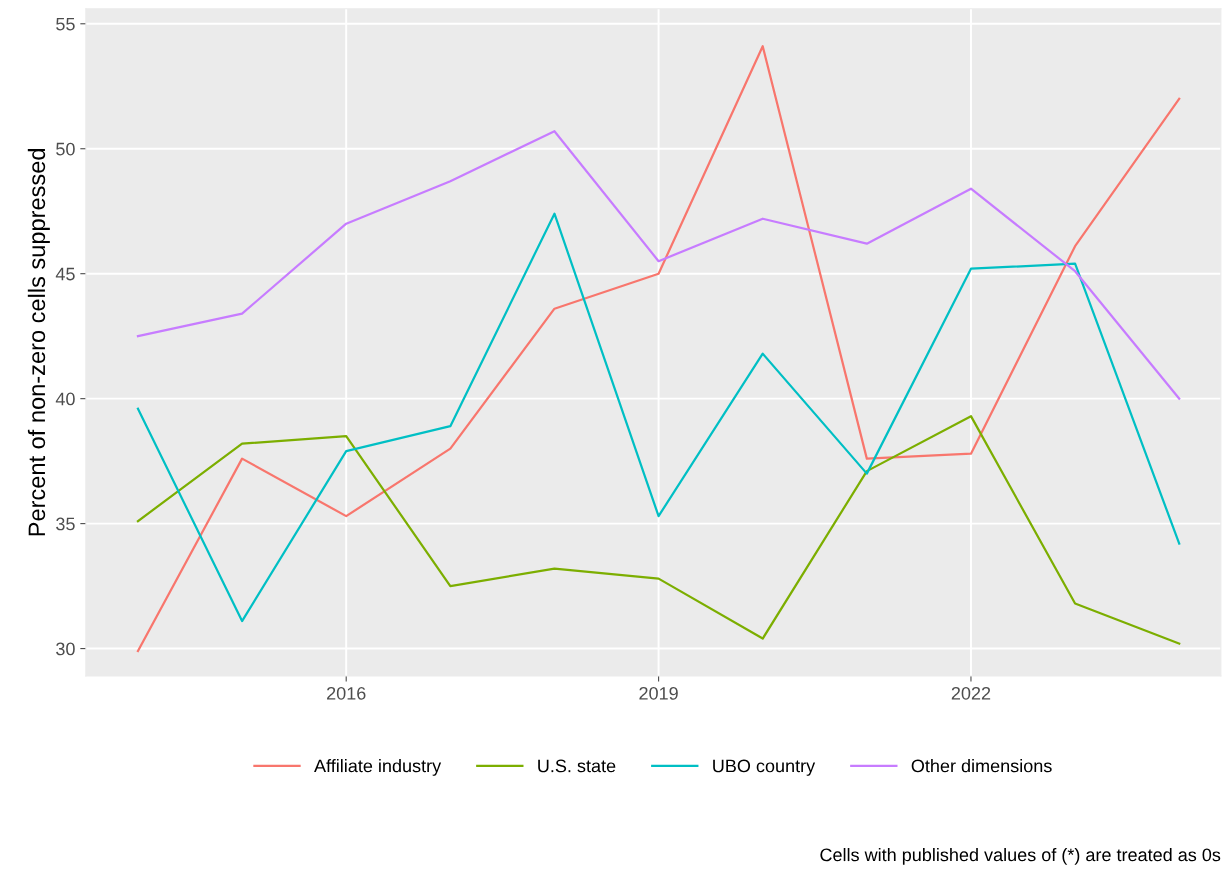  What do you see at coordinates (65, 524) in the screenshot?
I see `y-tick-label: 35` at bounding box center [65, 524].